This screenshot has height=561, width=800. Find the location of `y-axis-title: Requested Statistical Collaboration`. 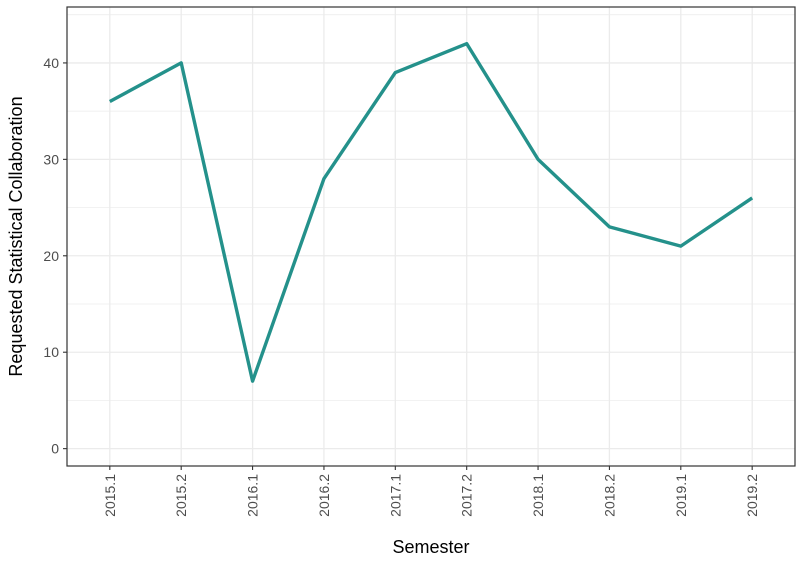

y-axis-title: Requested Statistical Collaboration is located at coordinates (16, 236).